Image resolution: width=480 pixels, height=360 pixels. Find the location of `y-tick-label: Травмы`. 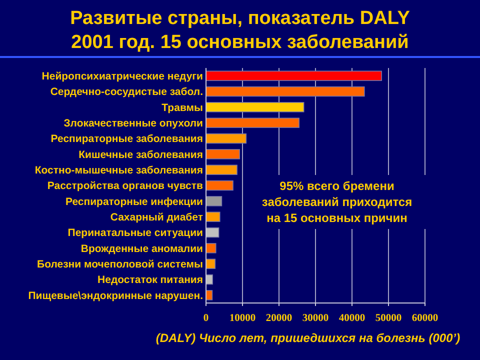

y-tick-label: Травмы is located at coordinates (183, 108).